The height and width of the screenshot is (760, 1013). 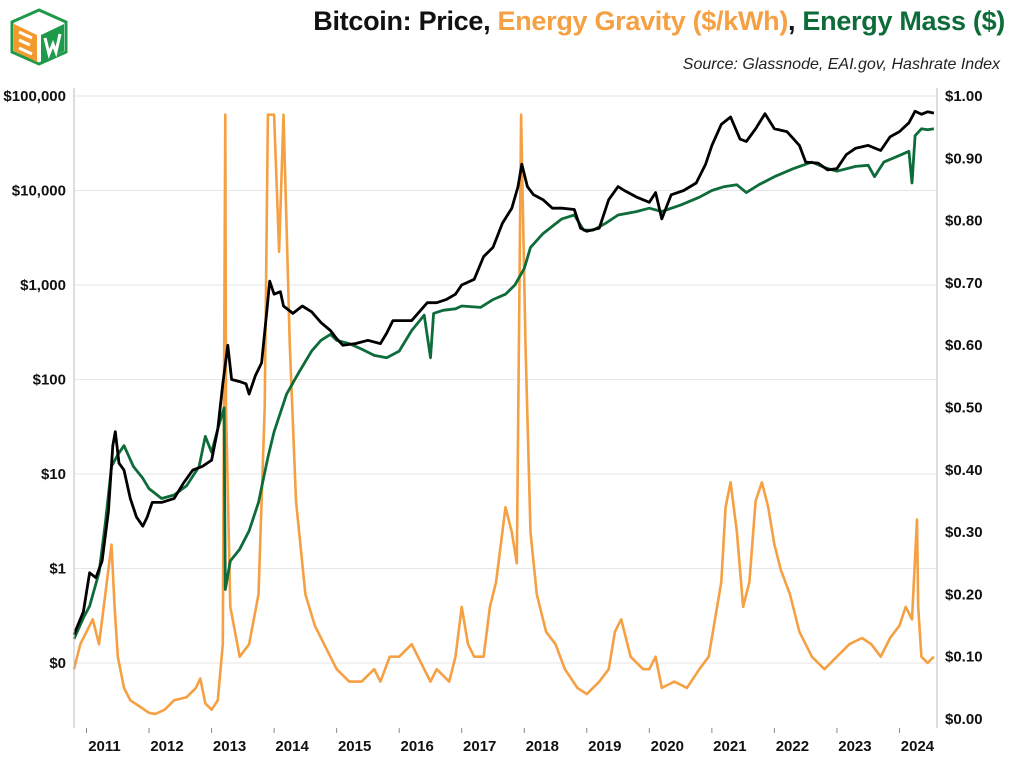 What do you see at coordinates (964, 657) in the screenshot?
I see `y-right-tick-label: $0.10` at bounding box center [964, 657].